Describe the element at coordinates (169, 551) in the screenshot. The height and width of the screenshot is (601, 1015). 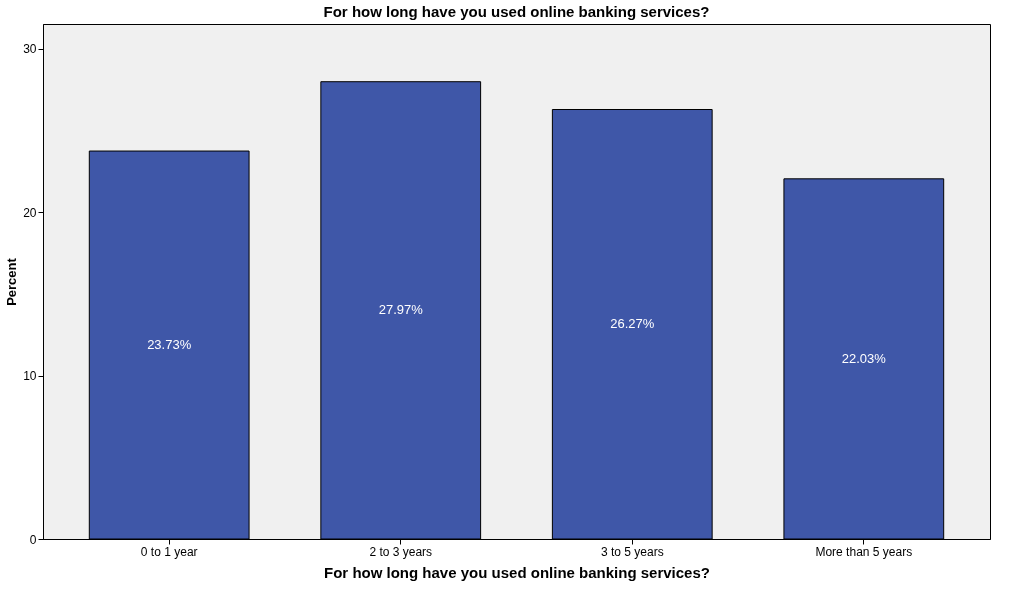
I see `x-tick-label: 0 to 1 year` at that location.